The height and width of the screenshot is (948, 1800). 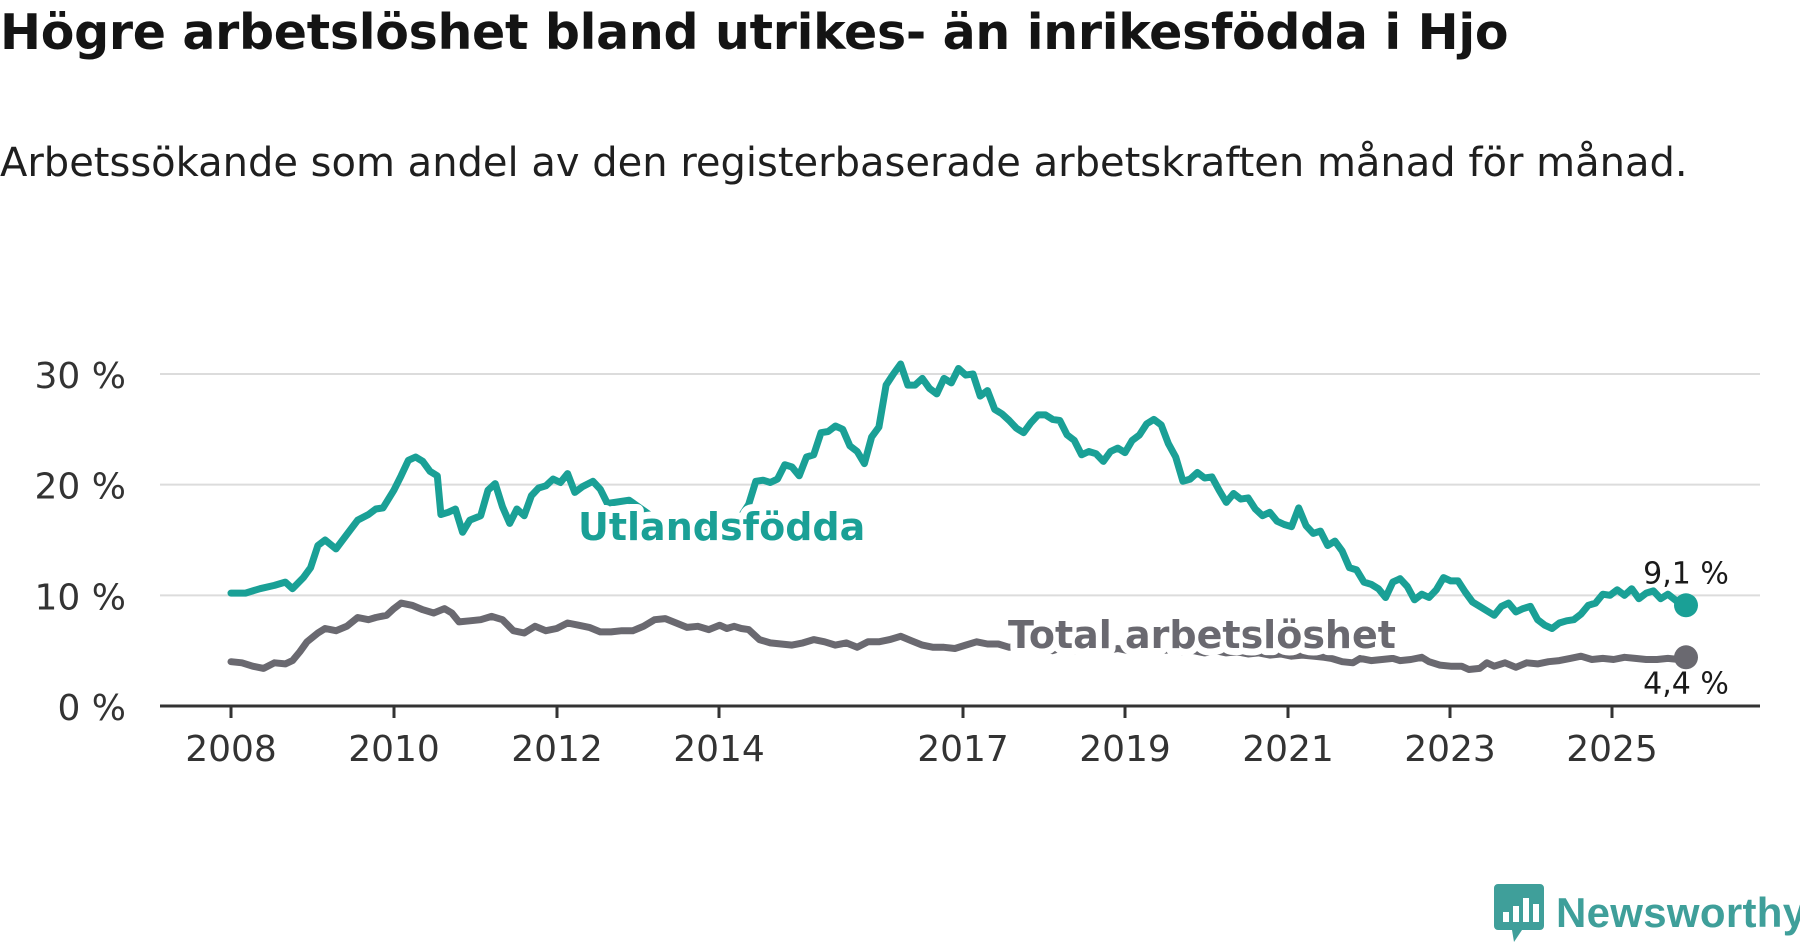 I want to click on x-tick-label-2014: 2014, so click(x=719, y=749).